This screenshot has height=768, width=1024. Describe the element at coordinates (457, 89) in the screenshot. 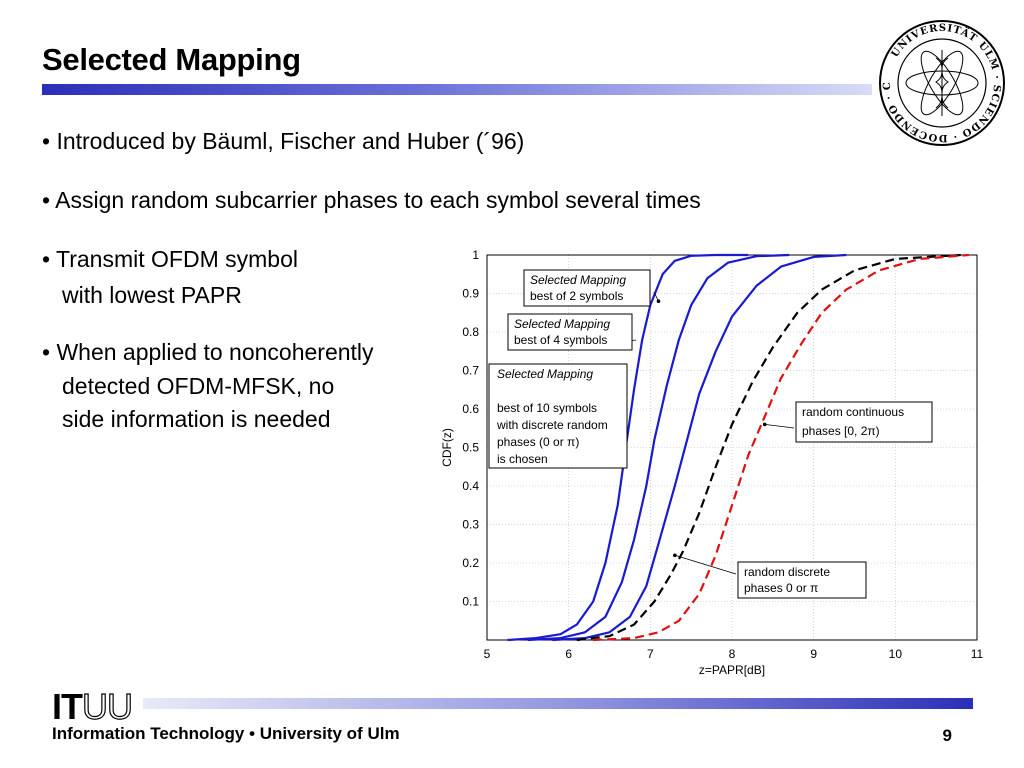

I see `title-underline-bar` at that location.